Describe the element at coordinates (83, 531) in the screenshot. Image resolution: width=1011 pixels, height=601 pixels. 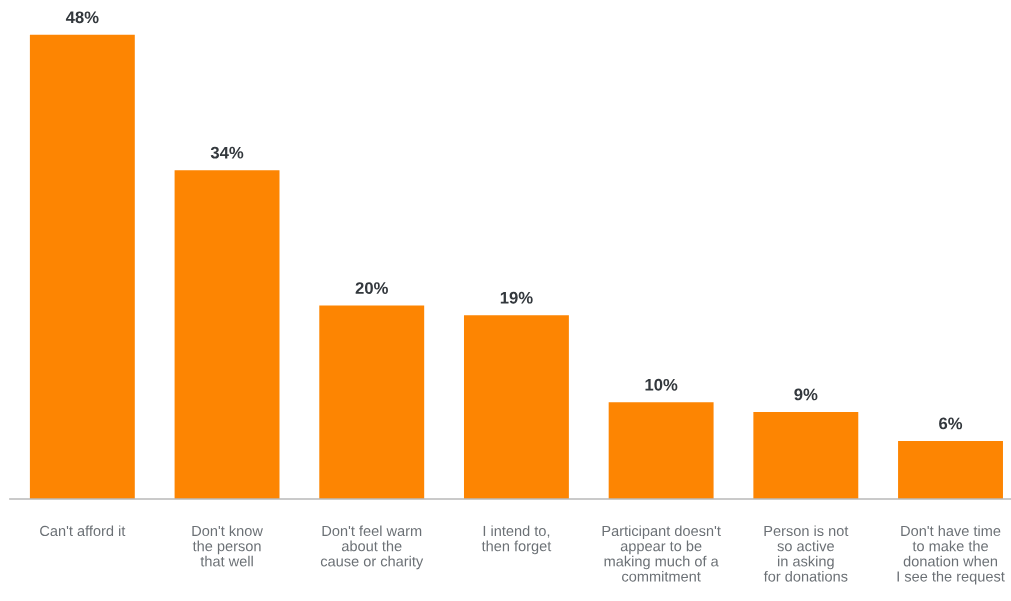
I see `x-tick-label: Can't afford it` at that location.